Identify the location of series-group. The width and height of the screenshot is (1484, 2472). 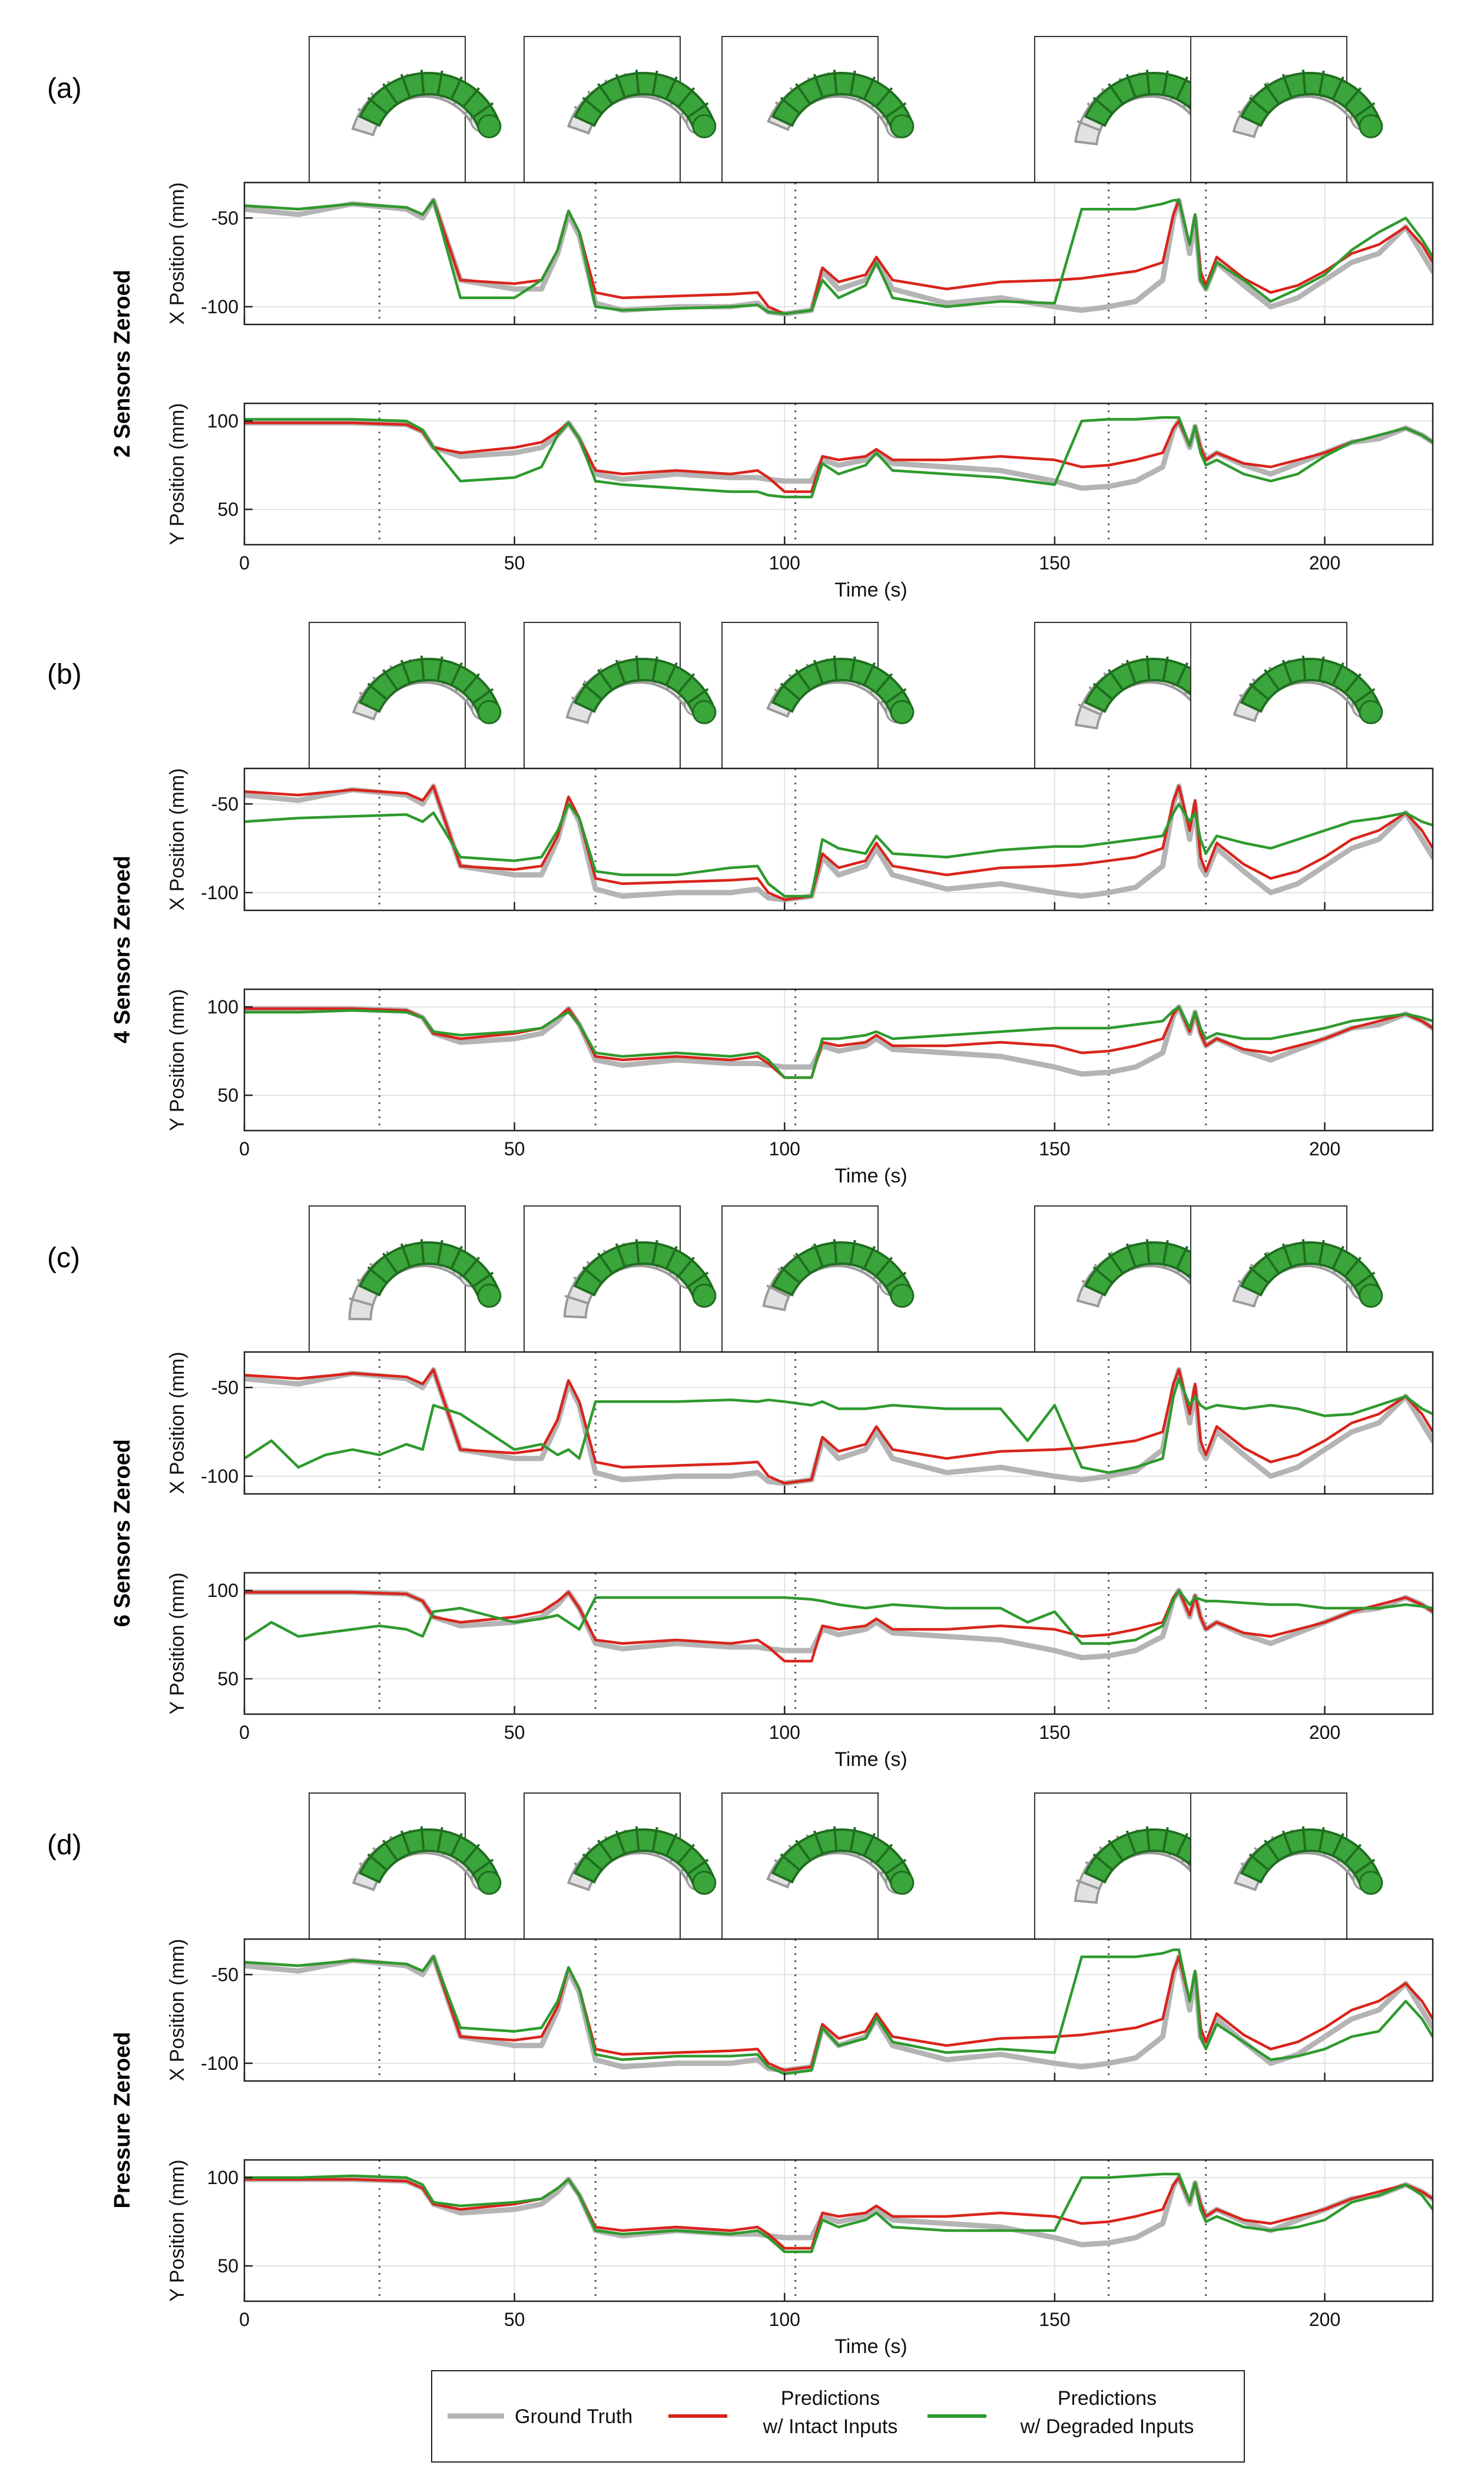
(839, 2213).